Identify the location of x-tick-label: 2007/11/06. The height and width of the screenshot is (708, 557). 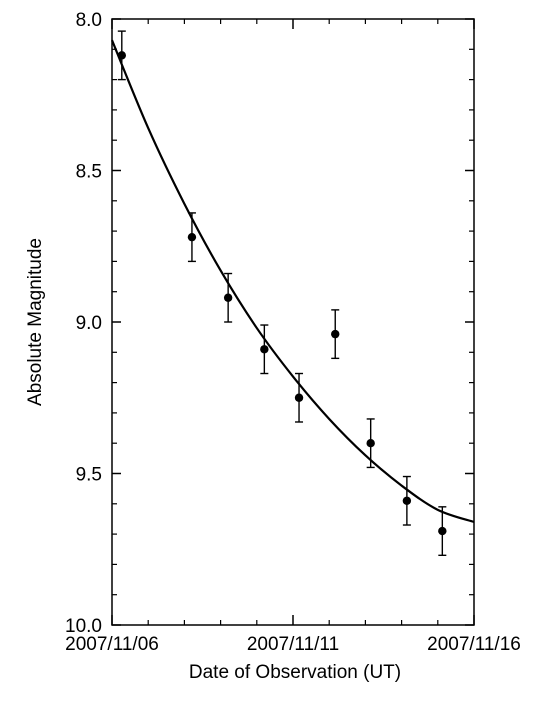
(112, 644).